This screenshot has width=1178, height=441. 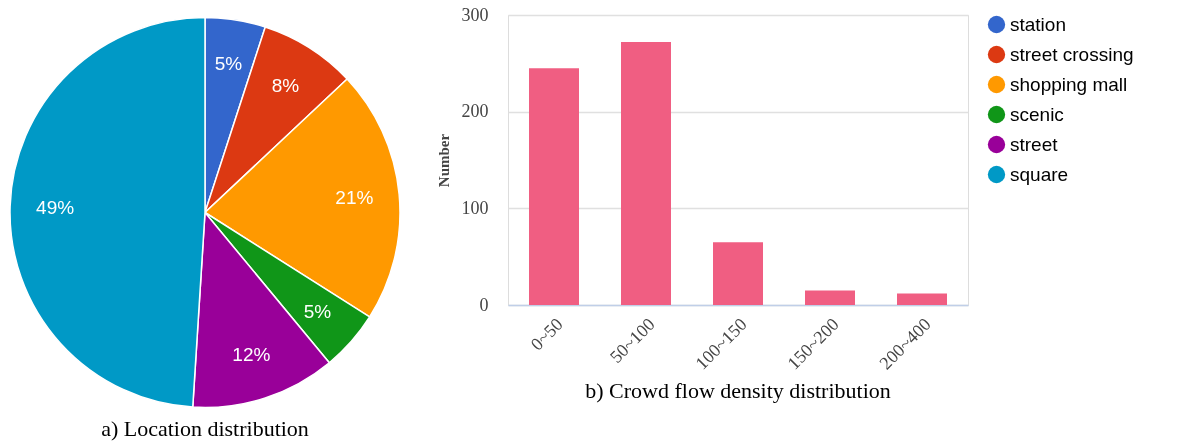 I want to click on text: b) Crowd flow density distribution, so click(x=738, y=390).